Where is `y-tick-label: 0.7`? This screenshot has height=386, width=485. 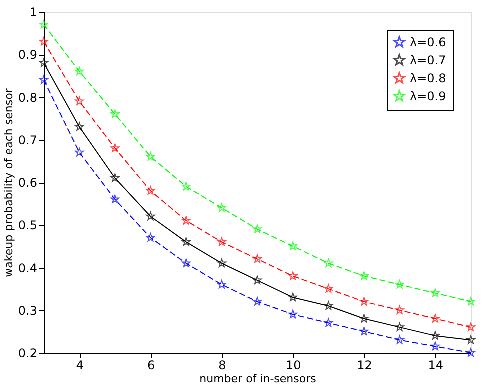
y-tick-label: 0.7 is located at coordinates (28, 140).